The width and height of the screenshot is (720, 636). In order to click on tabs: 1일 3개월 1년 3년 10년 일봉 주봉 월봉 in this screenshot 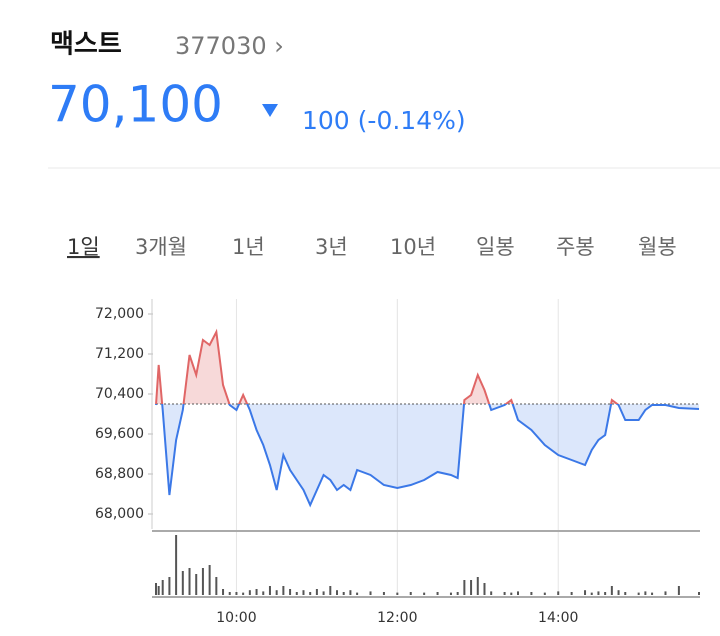, I will do `click(372, 247)`.